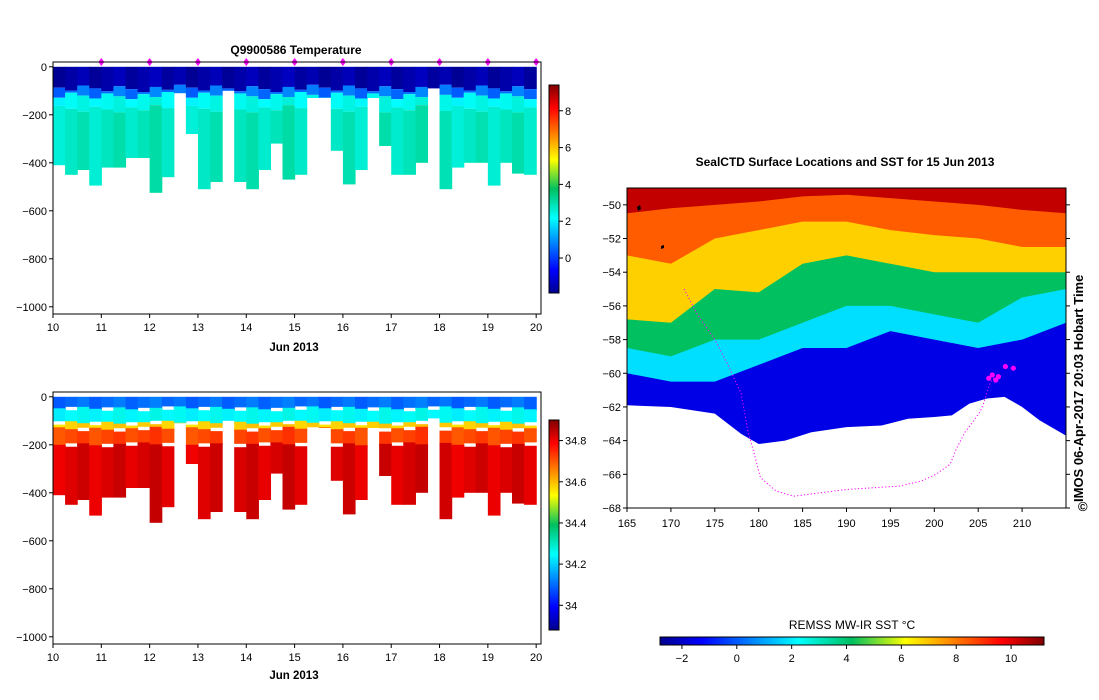 Image resolution: width=1099 pixels, height=700 pixels. Describe the element at coordinates (34, 212) in the screenshot. I see `y-tick-label: −600` at that location.